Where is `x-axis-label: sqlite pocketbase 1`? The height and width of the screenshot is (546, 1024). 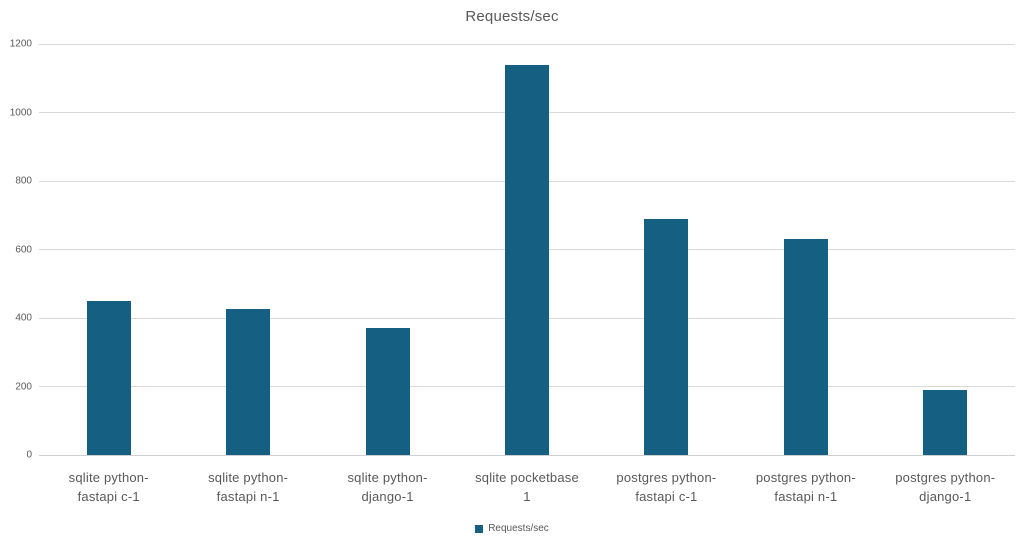 x-axis-label: sqlite pocketbase 1 is located at coordinates (526, 487).